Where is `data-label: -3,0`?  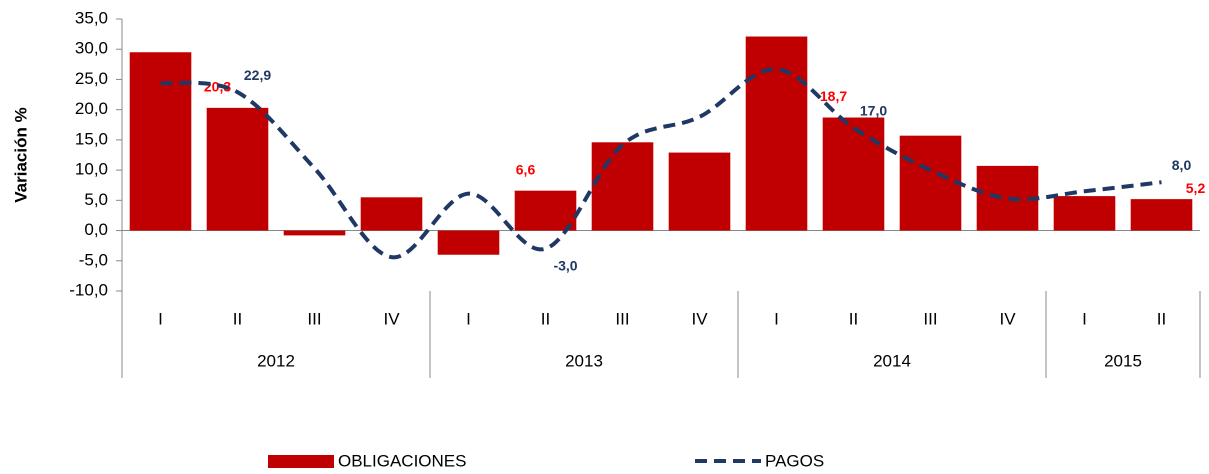
data-label: -3,0 is located at coordinates (565, 265).